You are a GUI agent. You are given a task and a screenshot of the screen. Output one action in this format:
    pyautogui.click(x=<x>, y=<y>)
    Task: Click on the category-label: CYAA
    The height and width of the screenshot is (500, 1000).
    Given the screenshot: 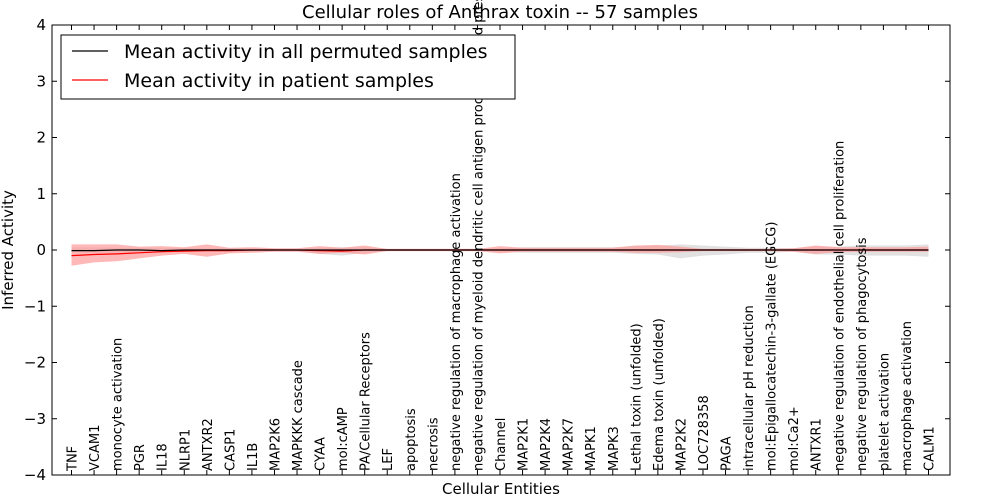 What is the action you would take?
    pyautogui.click(x=321, y=454)
    